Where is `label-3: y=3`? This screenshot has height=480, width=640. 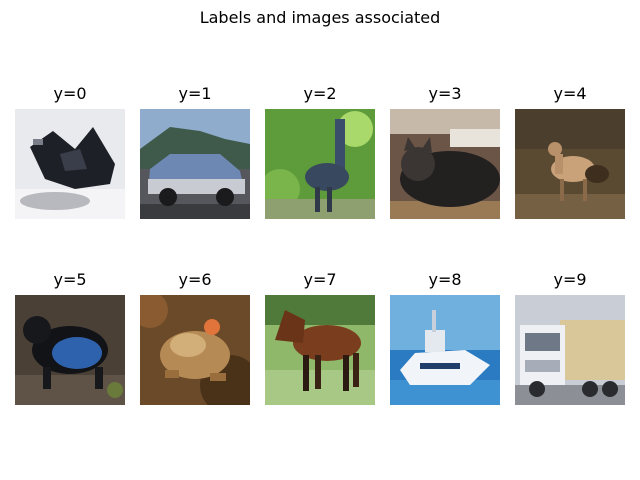 label-3: y=3 is located at coordinates (445, 93).